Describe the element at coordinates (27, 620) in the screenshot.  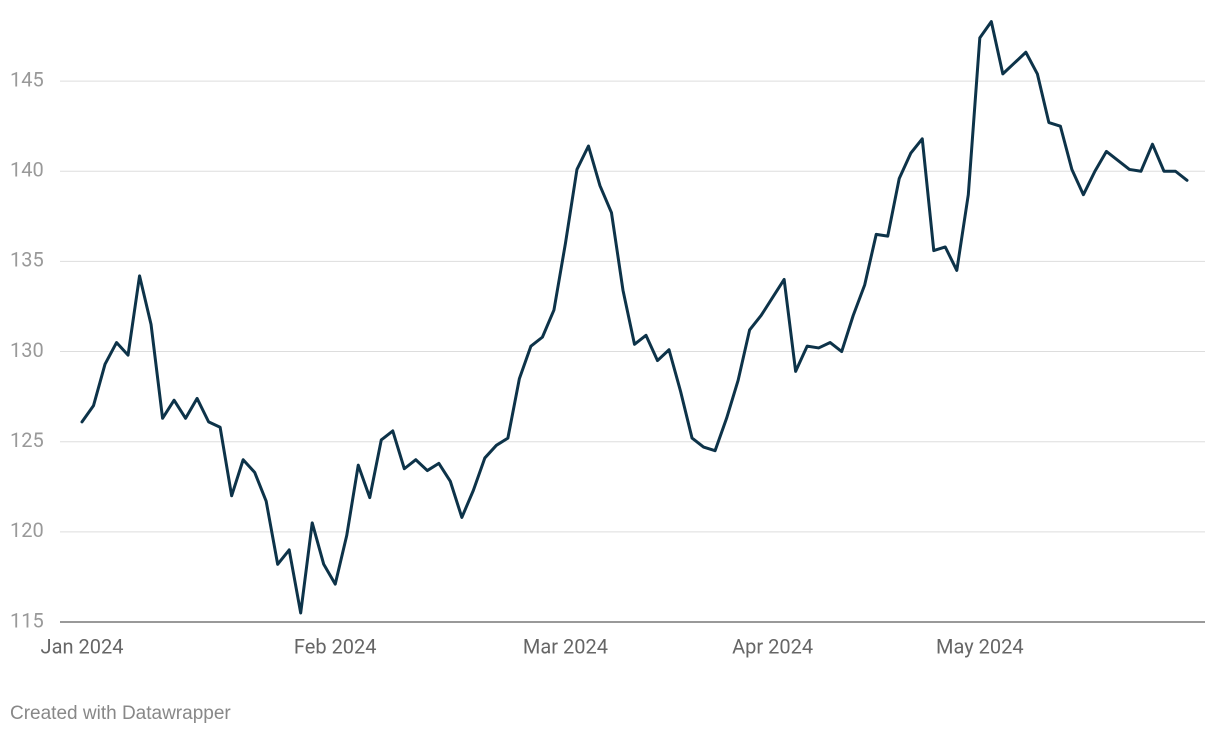
I see `y-tick-label: 115` at that location.